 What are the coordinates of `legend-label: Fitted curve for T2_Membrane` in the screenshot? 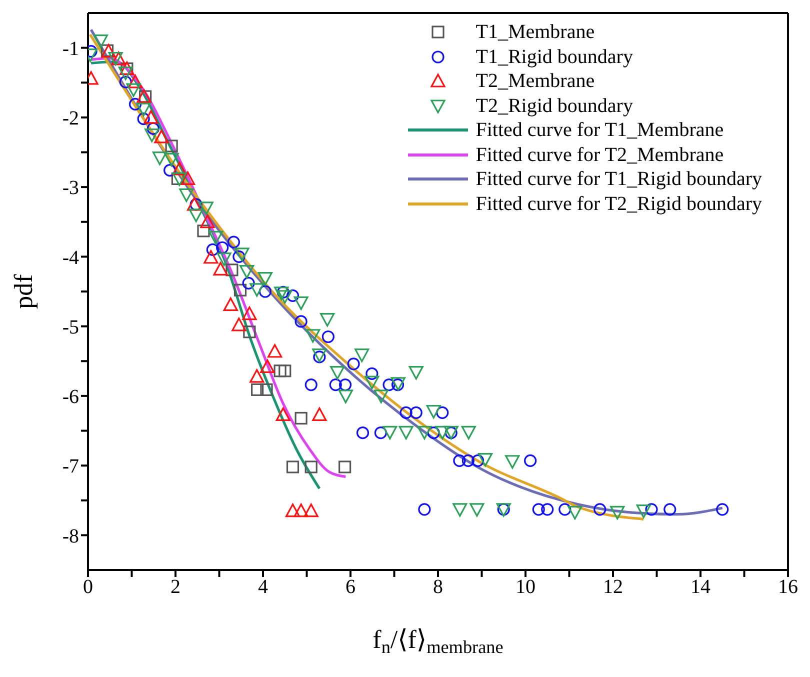 It's located at (600, 154).